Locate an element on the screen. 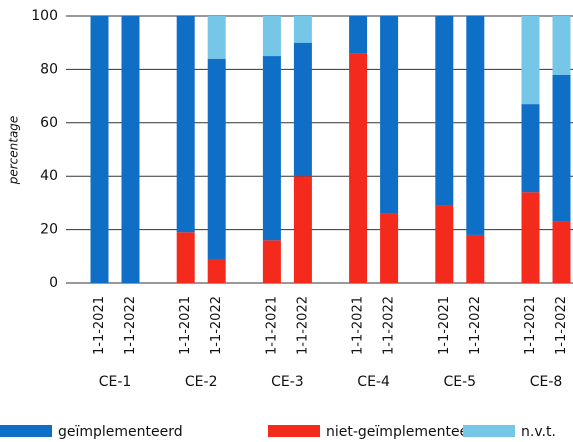  y-tick-label: 60 is located at coordinates (49, 123).